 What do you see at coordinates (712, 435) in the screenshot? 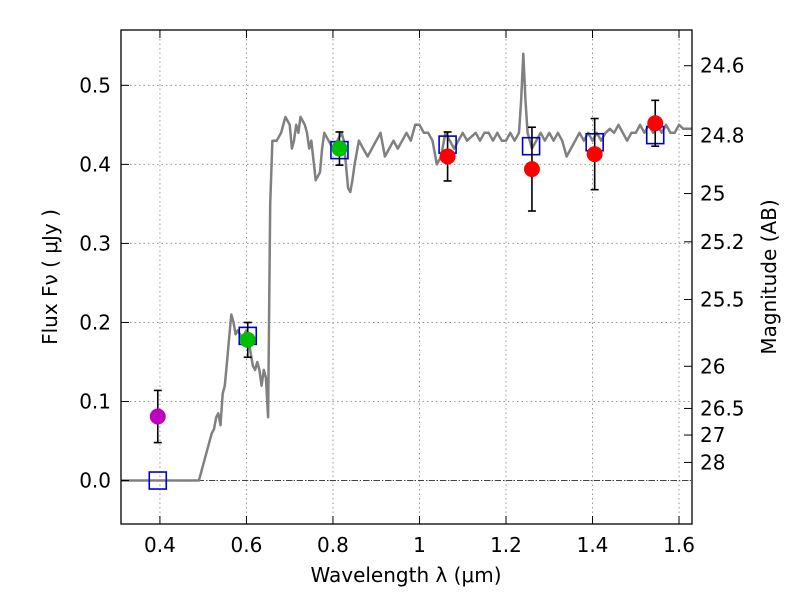
I see `y2-tick-label: 27` at bounding box center [712, 435].